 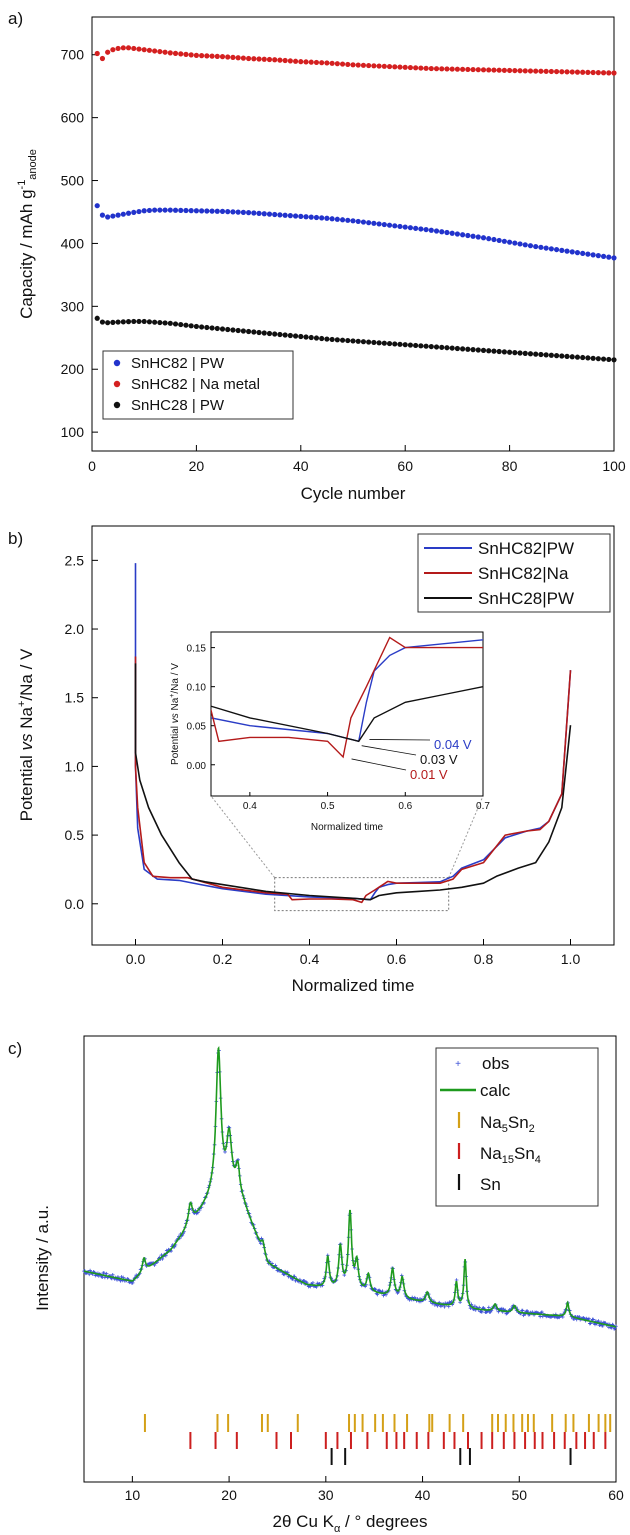 What do you see at coordinates (26, 674) in the screenshot?
I see `panel-b-y-label-b: /Na / V` at bounding box center [26, 674].